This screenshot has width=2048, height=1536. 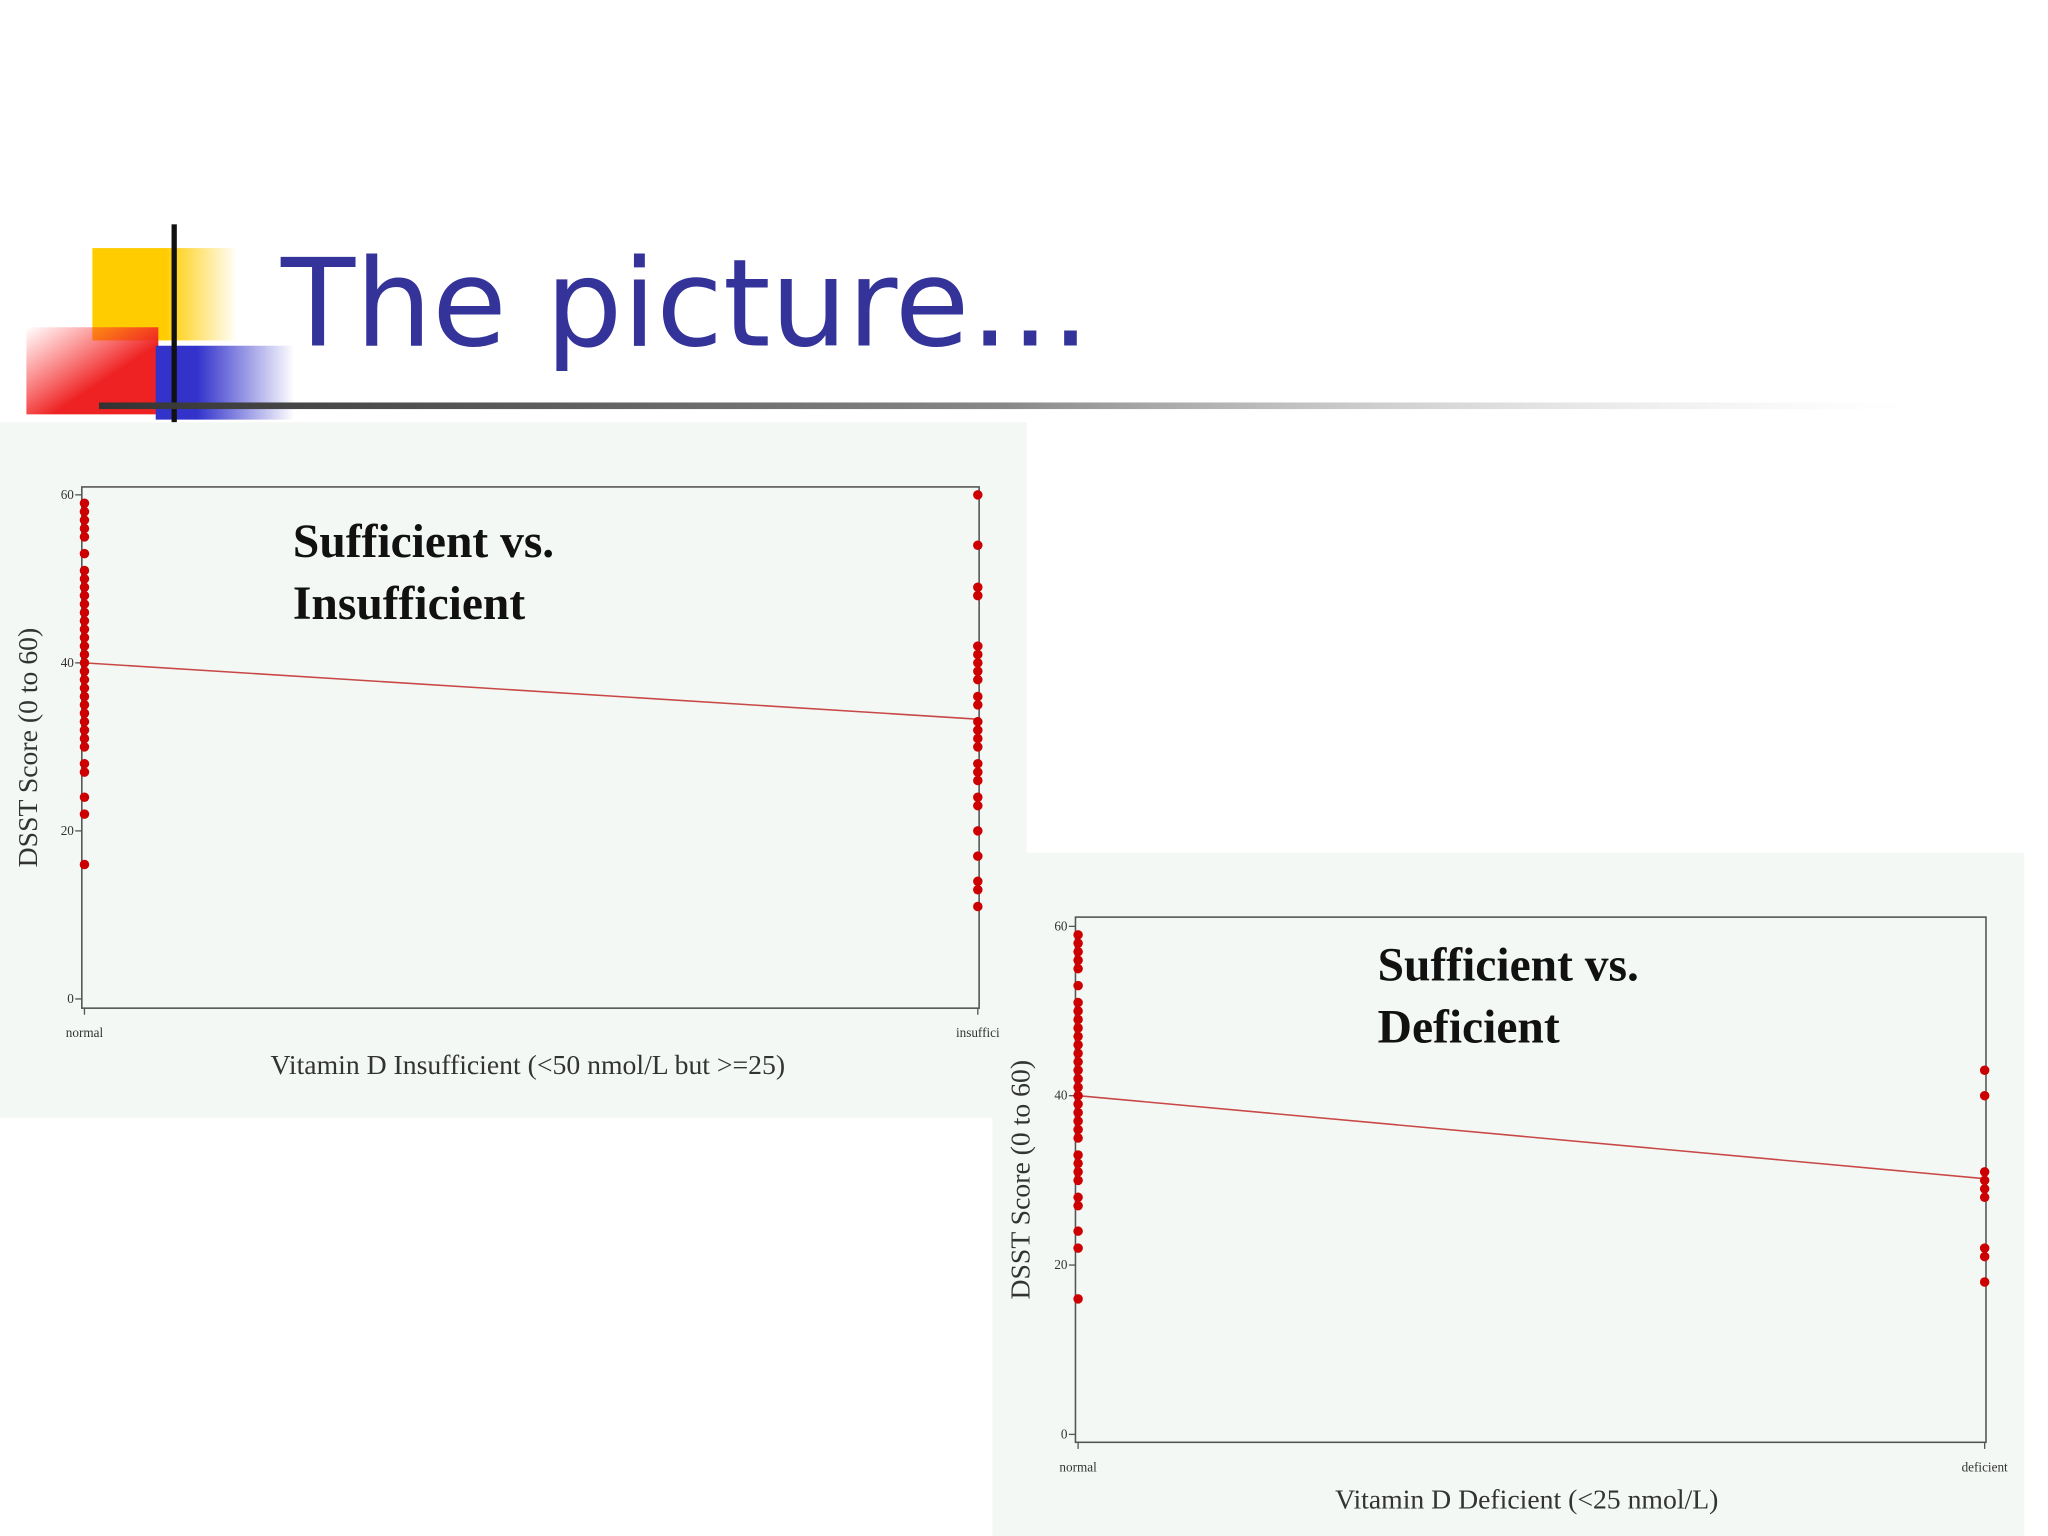 What do you see at coordinates (1526, 1498) in the screenshot?
I see `x-axis-label: Vitamin D Deficient (<25 nmol/L)` at bounding box center [1526, 1498].